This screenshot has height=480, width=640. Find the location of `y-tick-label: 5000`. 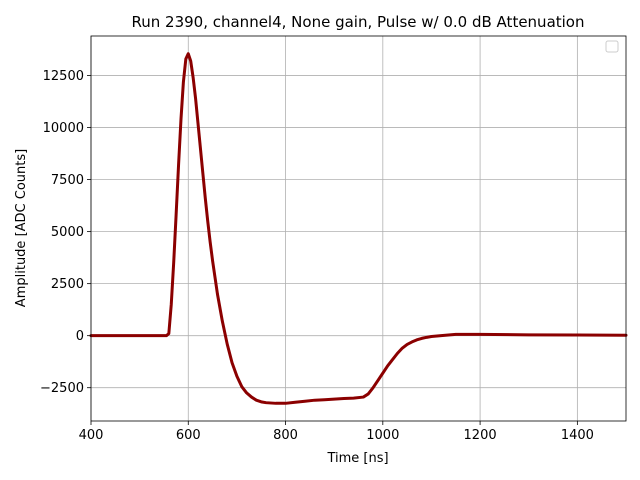

y-tick-label: 5000 is located at coordinates (67, 232).